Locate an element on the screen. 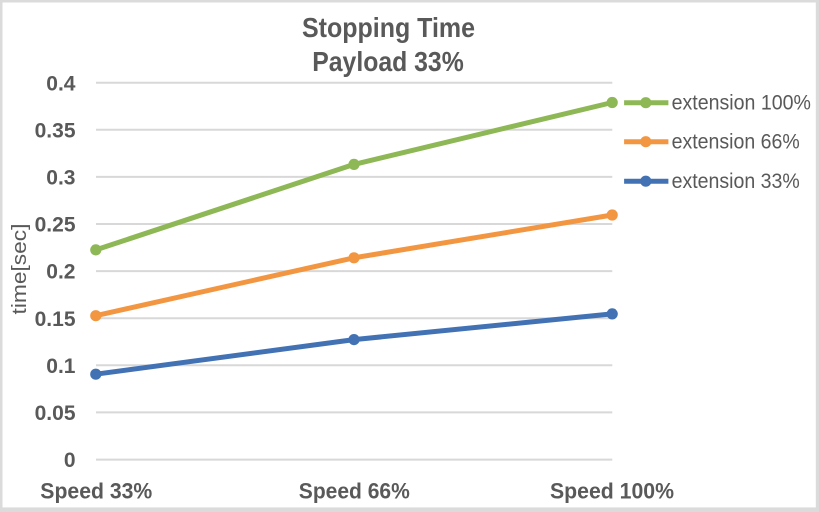  svg-text: time[sec] is located at coordinates (20, 269).